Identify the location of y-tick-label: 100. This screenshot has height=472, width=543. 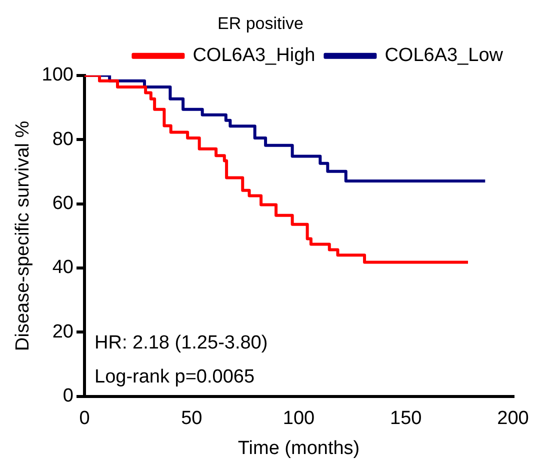
(58, 75).